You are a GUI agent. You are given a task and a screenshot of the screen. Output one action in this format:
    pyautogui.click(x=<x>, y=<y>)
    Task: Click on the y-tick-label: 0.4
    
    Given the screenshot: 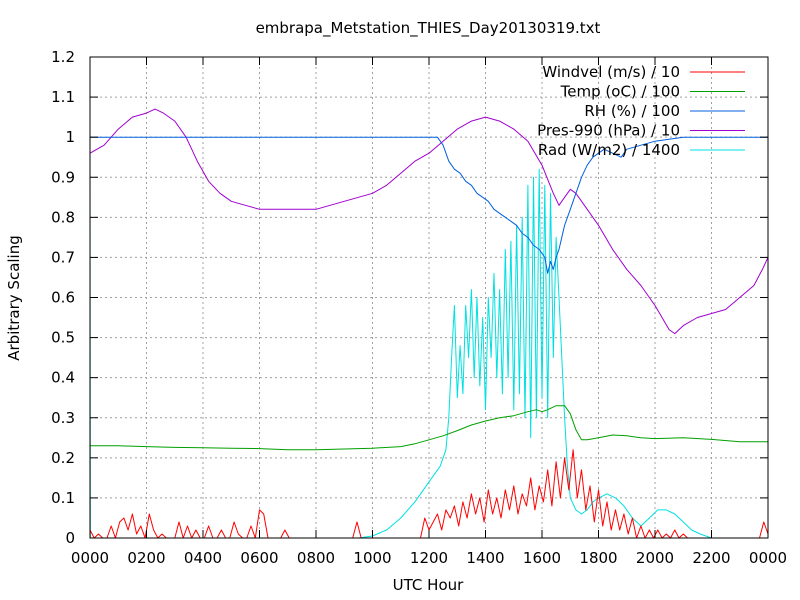 What is the action you would take?
    pyautogui.click(x=63, y=378)
    